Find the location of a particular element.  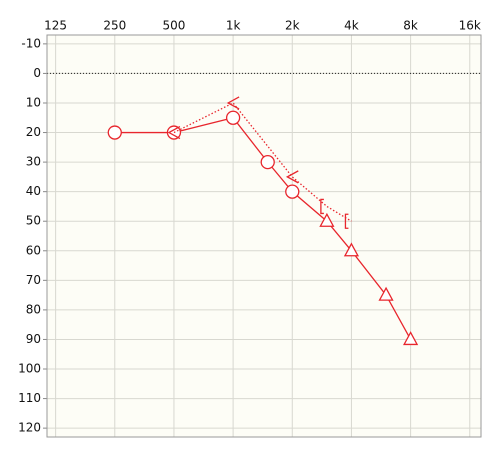

y-tick-label: 110 is located at coordinates (29, 398).